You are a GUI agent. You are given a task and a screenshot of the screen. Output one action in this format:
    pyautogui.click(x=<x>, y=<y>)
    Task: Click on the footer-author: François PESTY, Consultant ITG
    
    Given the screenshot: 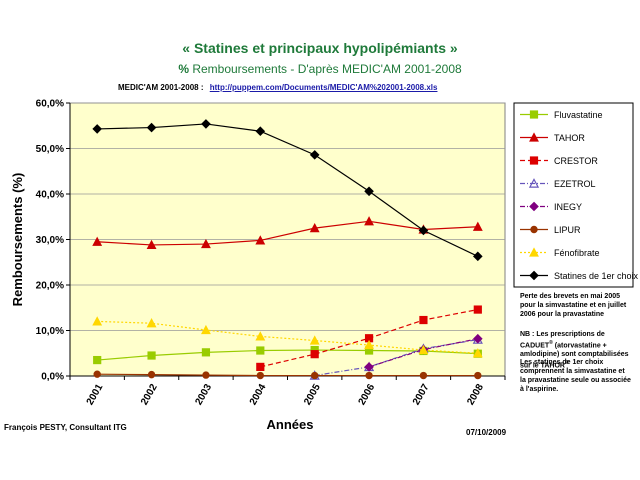 What is the action you would take?
    pyautogui.click(x=65, y=427)
    